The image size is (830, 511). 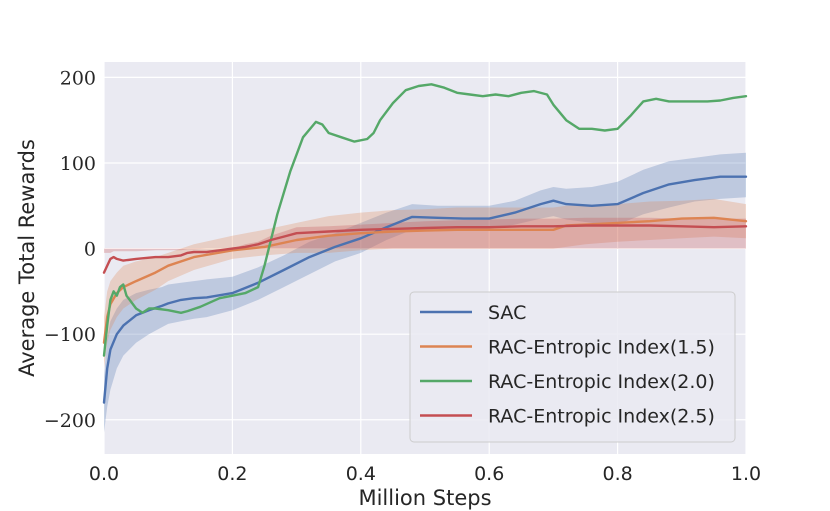 What do you see at coordinates (361, 474) in the screenshot?
I see `x-tick-label: 0.4` at bounding box center [361, 474].